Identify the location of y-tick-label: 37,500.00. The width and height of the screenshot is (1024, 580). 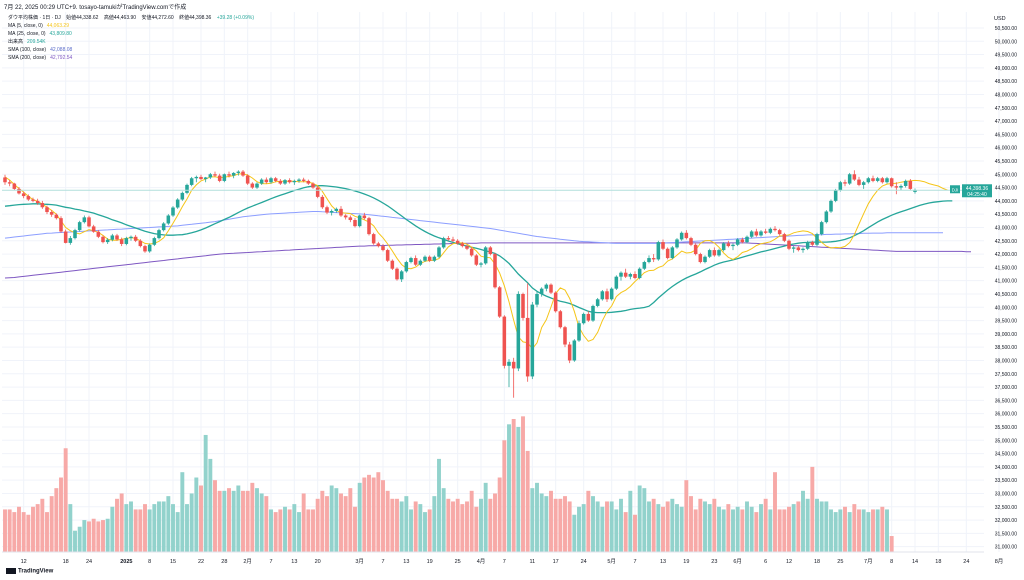
(1006, 375).